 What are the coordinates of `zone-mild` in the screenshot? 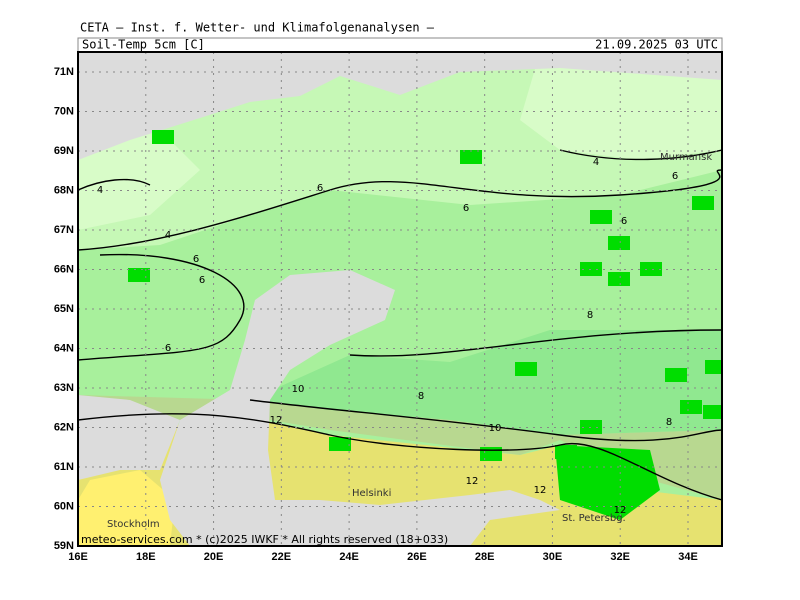 It's located at (486, 382).